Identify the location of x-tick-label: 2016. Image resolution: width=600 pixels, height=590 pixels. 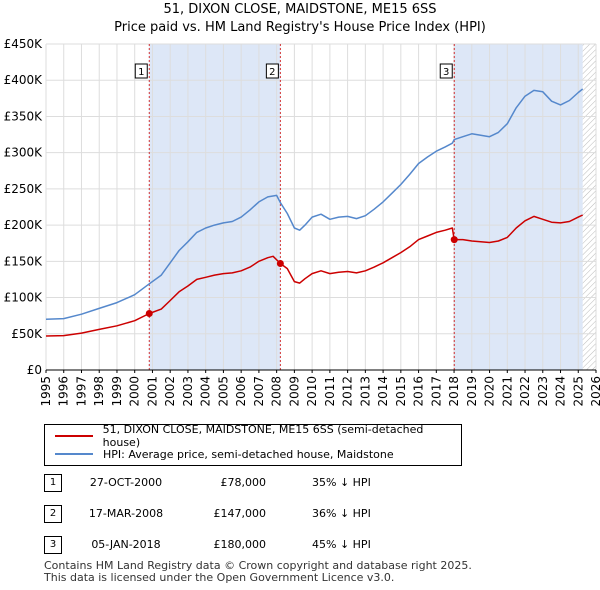
(419, 391).